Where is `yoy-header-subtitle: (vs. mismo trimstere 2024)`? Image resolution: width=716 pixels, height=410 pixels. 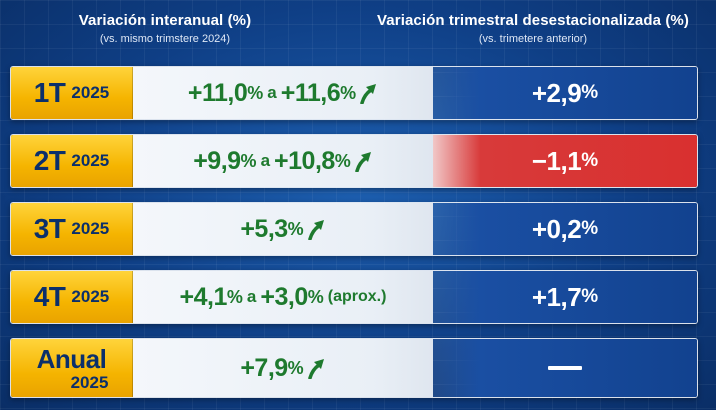
yoy-header-subtitle: (vs. mismo trimstere 2024) is located at coordinates (165, 39).